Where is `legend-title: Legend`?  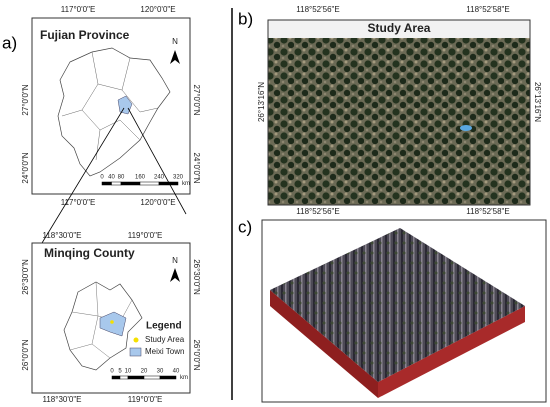 legend-title: Legend is located at coordinates (164, 326).